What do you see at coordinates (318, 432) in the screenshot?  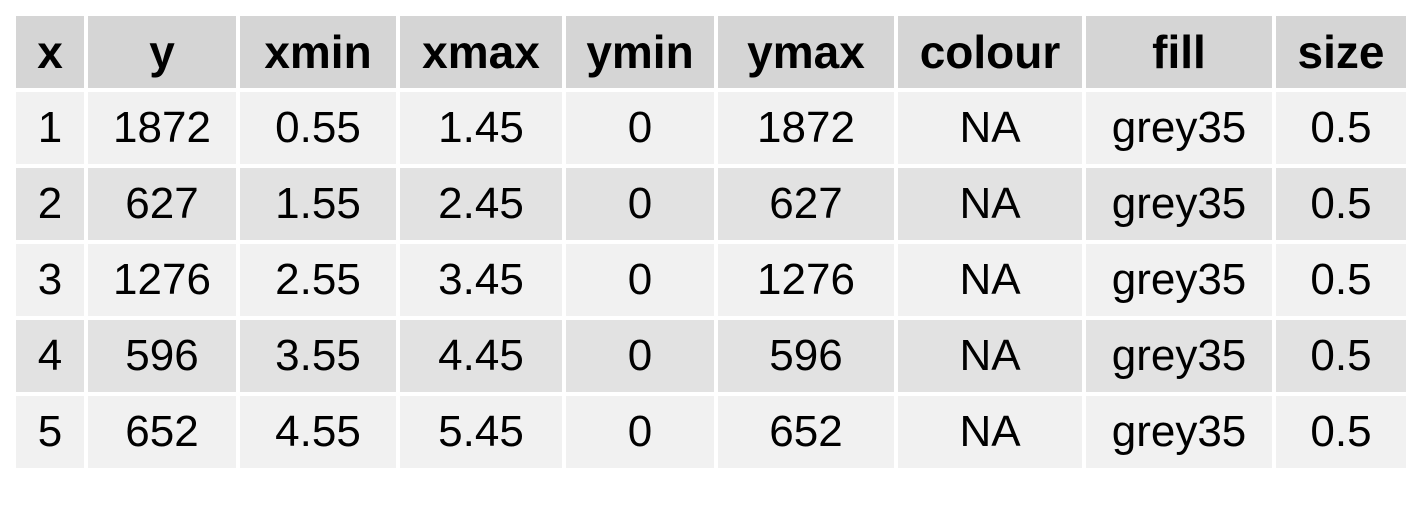 I see `table-cell-xmin: 4.55` at bounding box center [318, 432].